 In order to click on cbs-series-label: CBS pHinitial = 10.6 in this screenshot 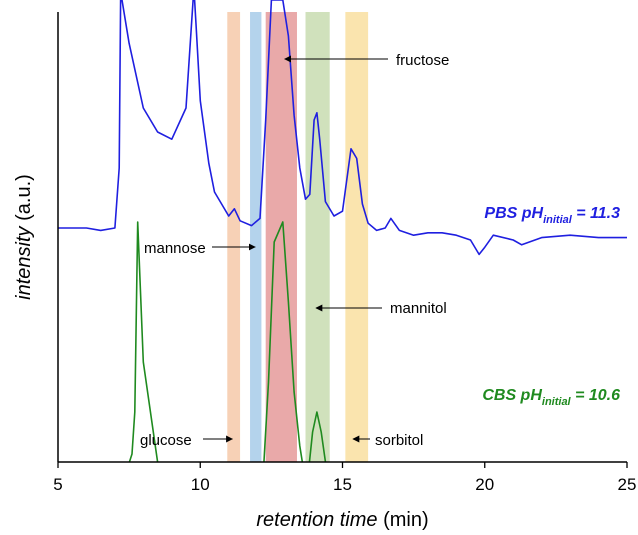, I will do `click(551, 397)`.